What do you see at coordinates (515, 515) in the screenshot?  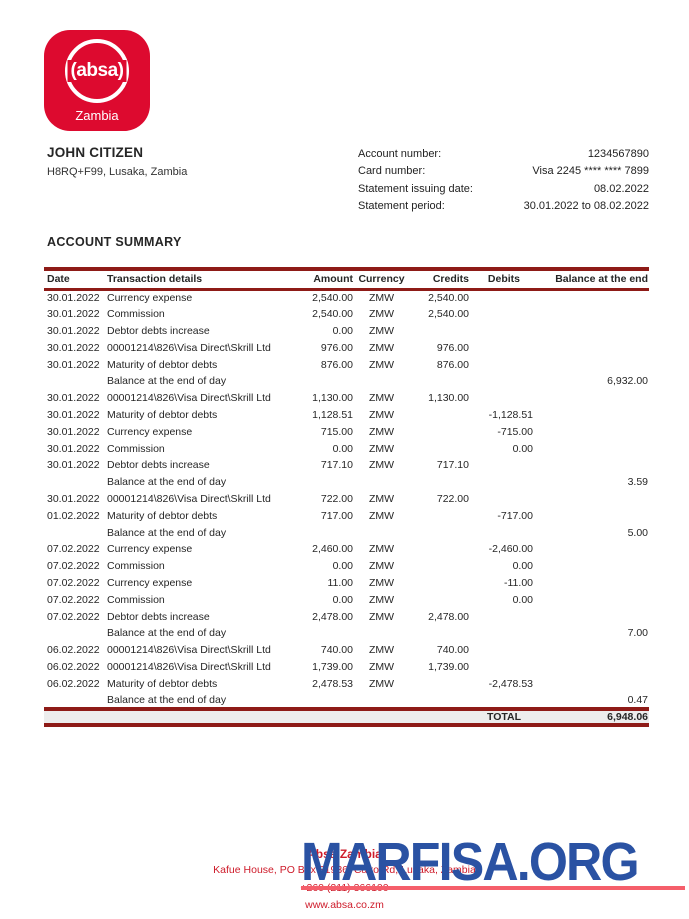 I see `table-cell: -717.00` at bounding box center [515, 515].